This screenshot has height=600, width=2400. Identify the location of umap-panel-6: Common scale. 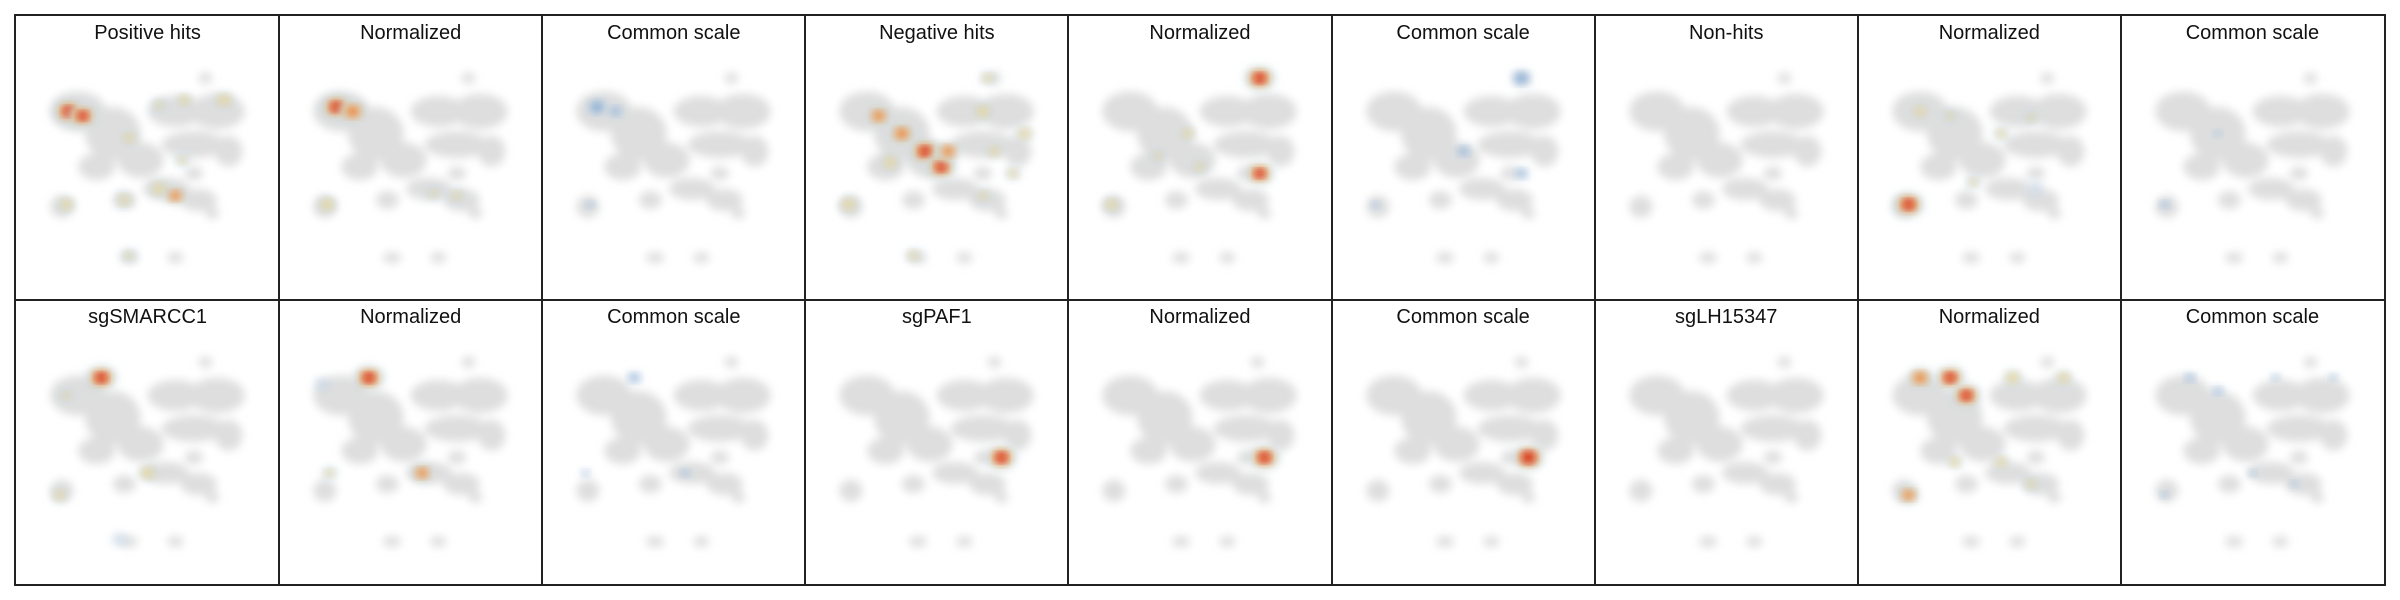
(1463, 158).